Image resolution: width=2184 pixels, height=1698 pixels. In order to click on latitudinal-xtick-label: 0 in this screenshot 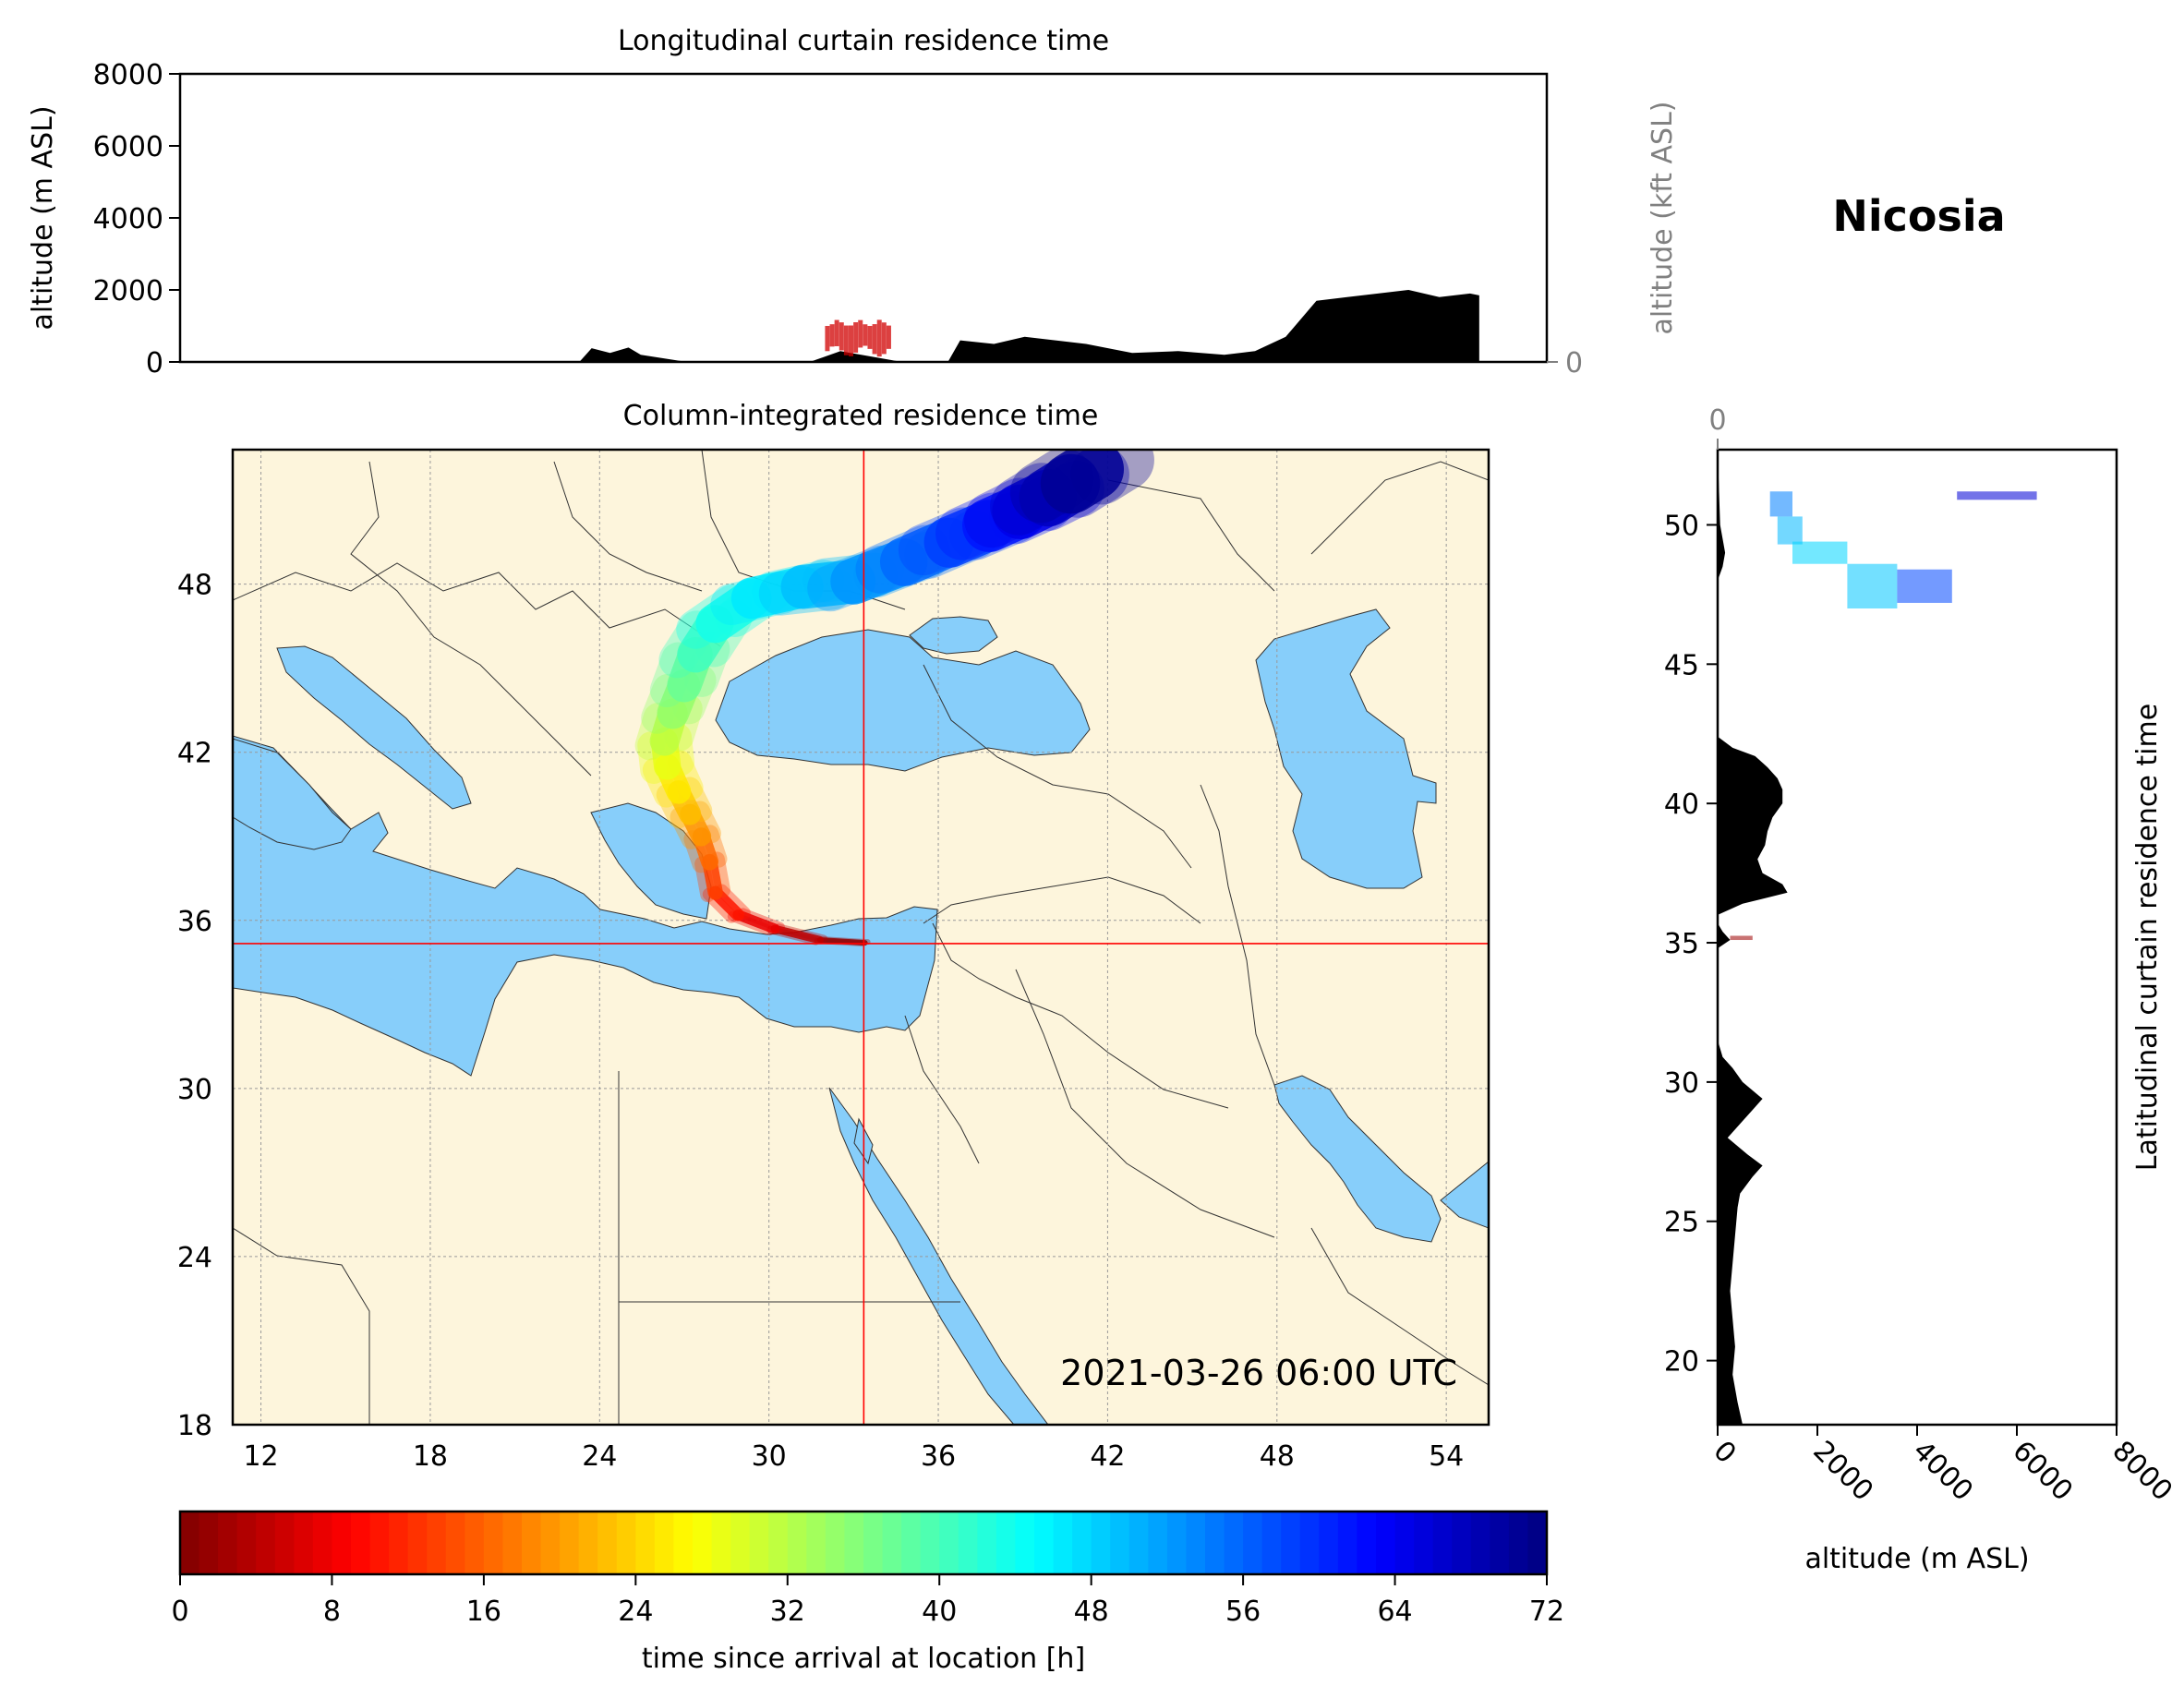, I will do `click(1724, 1452)`.